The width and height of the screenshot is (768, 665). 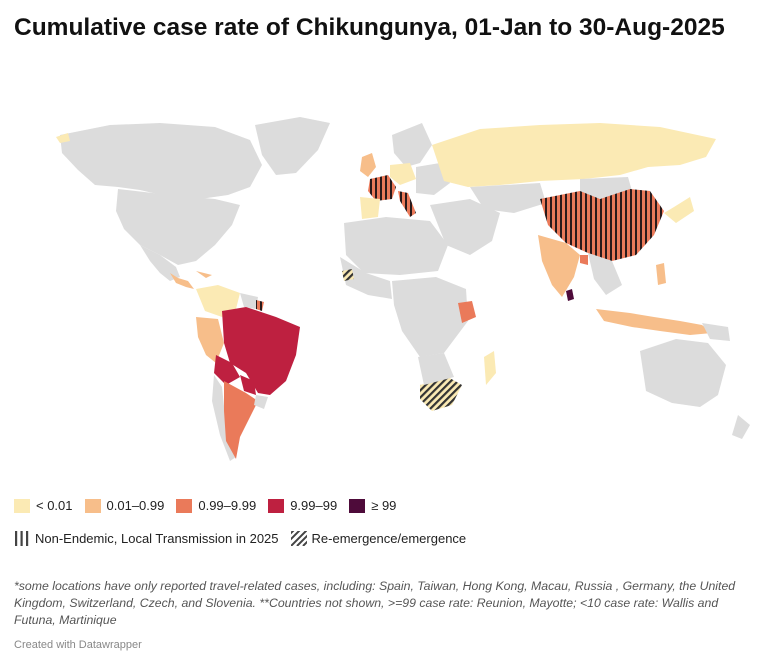 I want to click on region-peru-ecuador, so click(x=210, y=340).